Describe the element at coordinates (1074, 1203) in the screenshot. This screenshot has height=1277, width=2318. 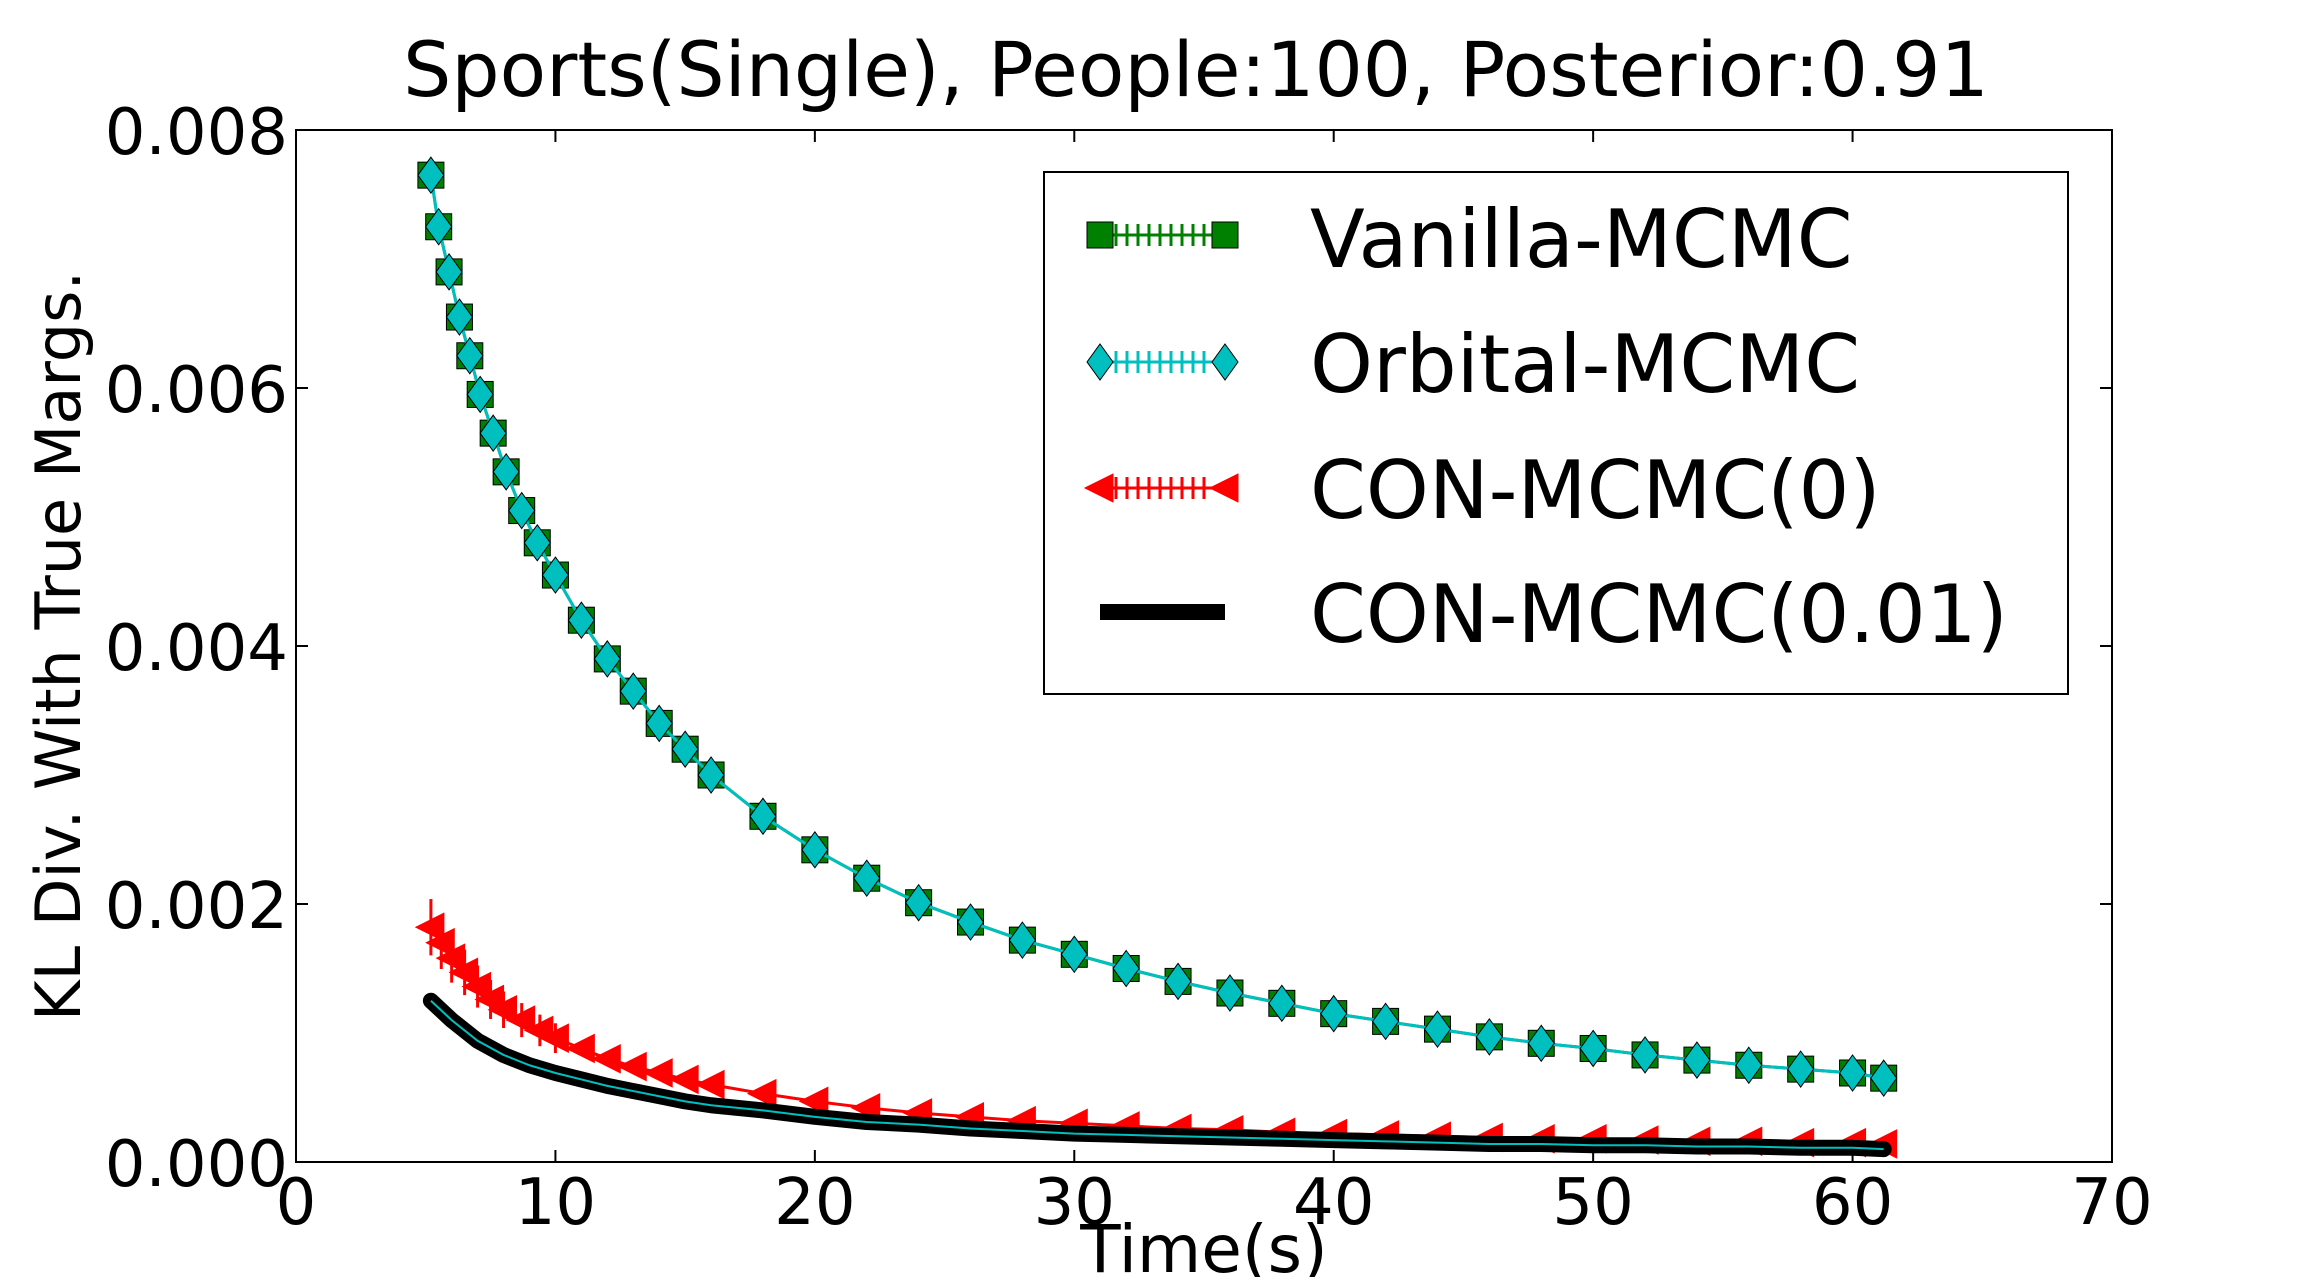
I see `x-tick-label: 30` at that location.